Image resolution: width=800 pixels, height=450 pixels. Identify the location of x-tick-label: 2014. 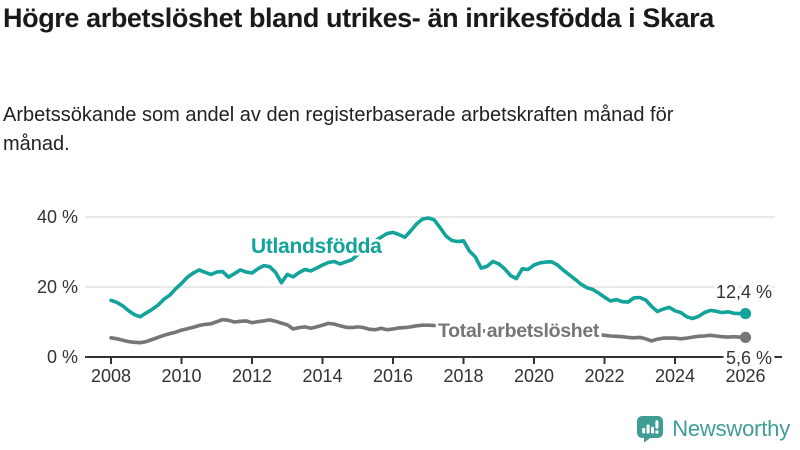
(322, 376).